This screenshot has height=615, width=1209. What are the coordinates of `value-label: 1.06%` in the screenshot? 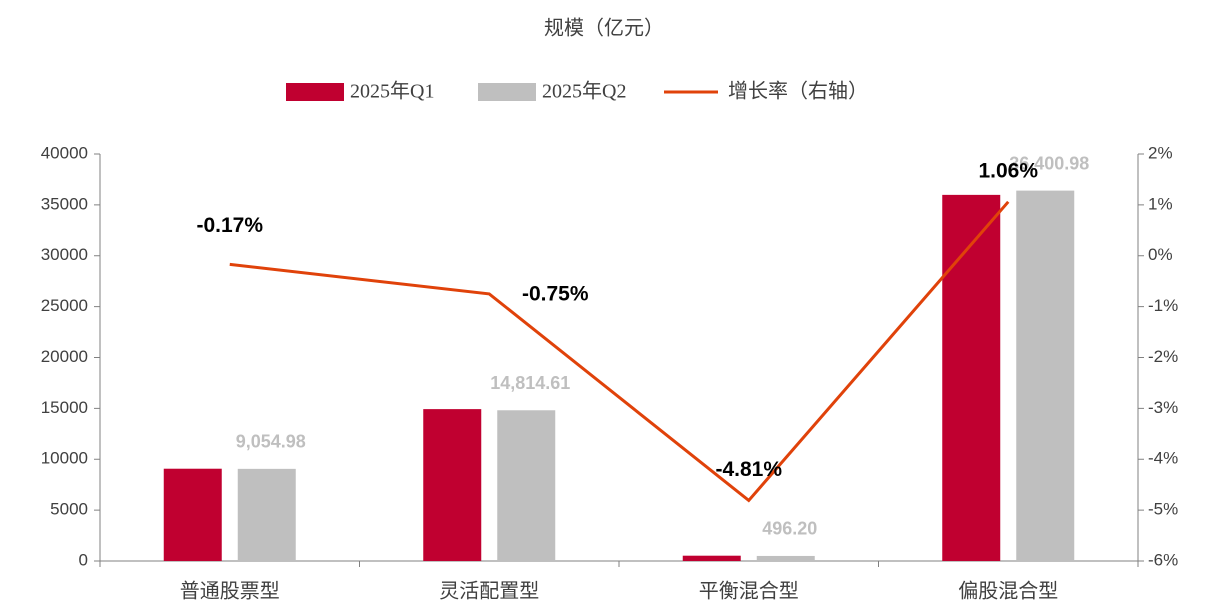 It's located at (1008, 170).